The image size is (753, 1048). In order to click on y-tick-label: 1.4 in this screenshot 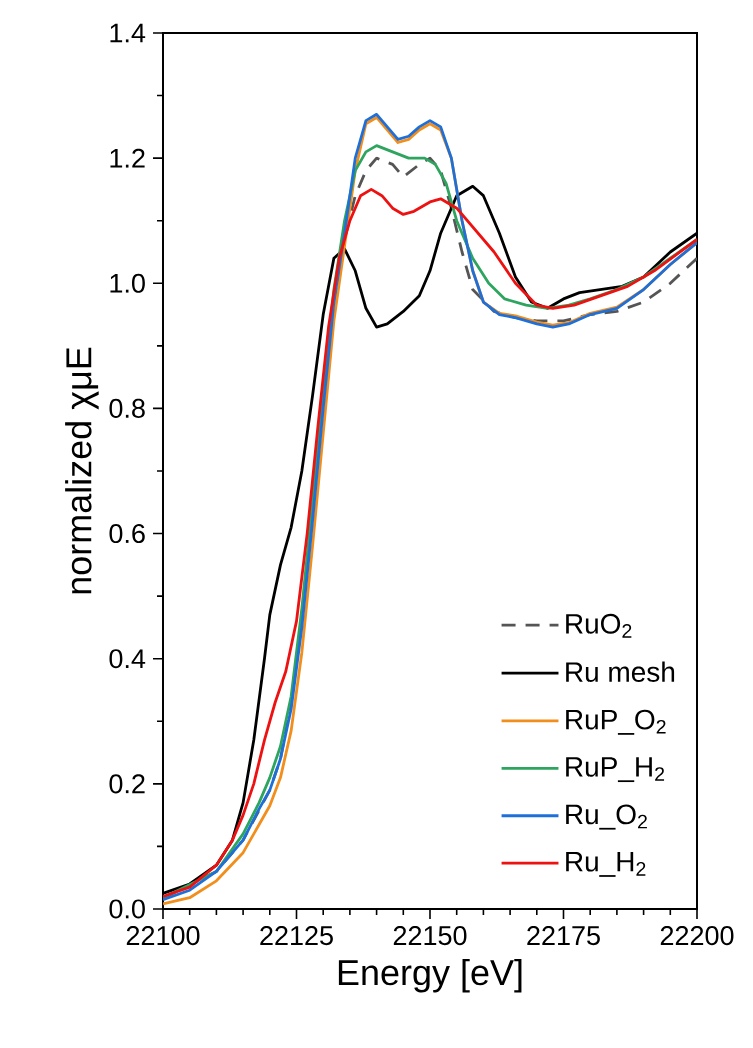, I will do `click(128, 33)`.